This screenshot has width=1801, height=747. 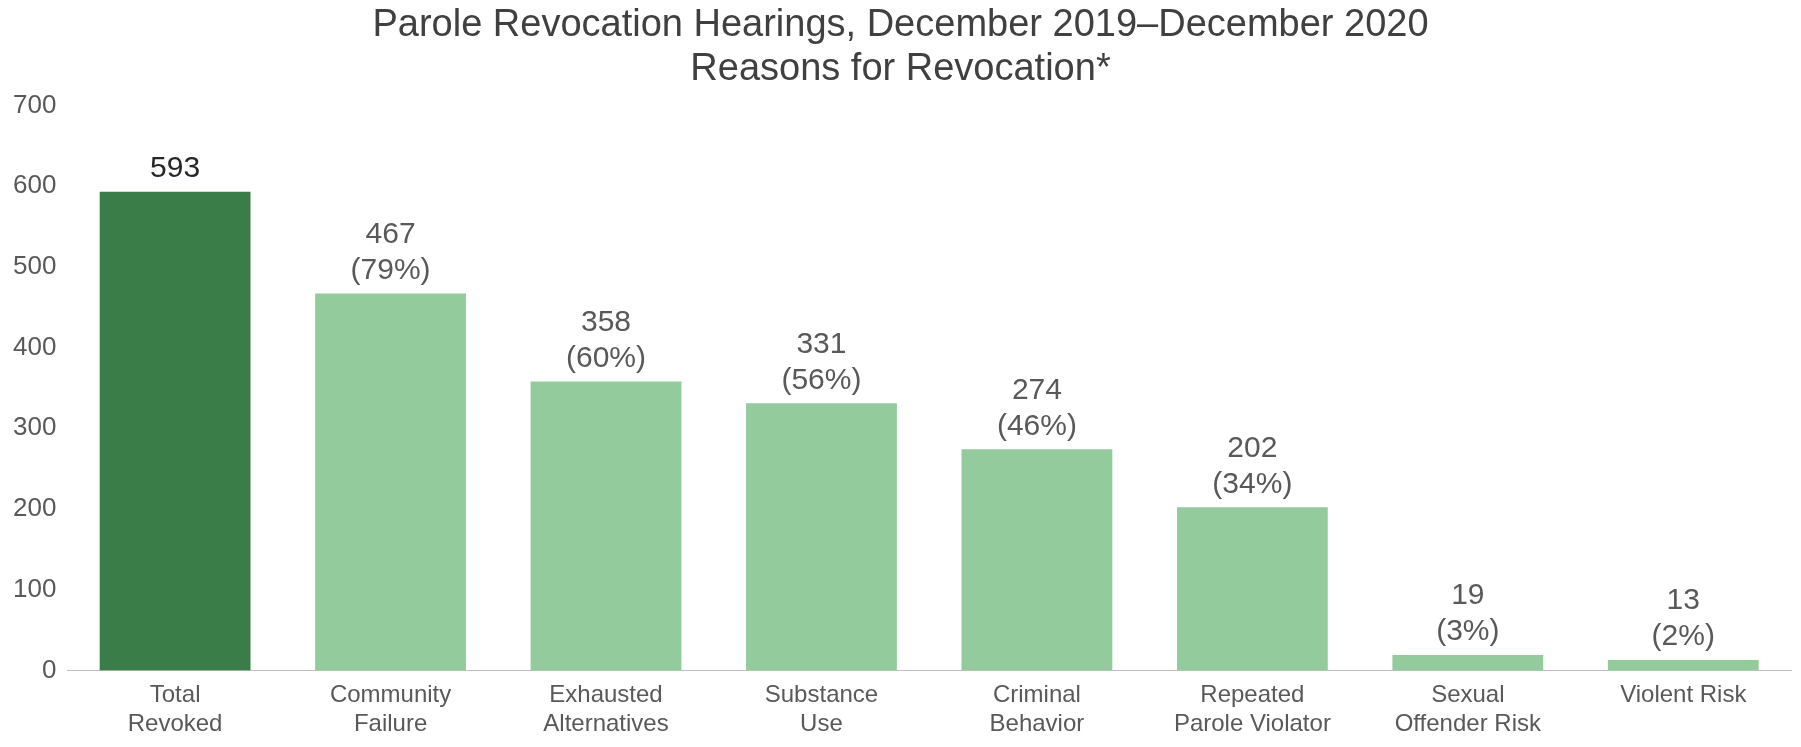 I want to click on x-tick-label: Community Failure, so click(x=390, y=708).